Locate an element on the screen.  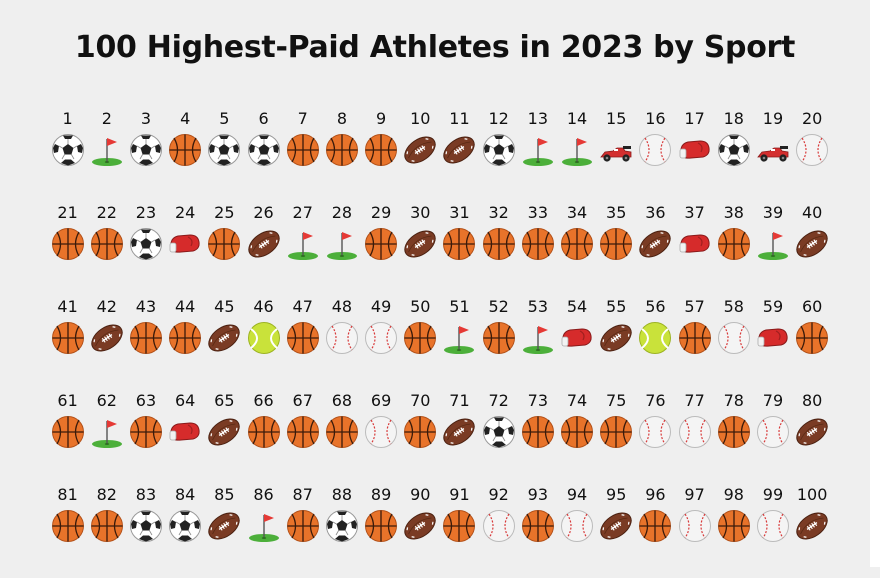
rank-label: 30 is located at coordinates (420, 212).